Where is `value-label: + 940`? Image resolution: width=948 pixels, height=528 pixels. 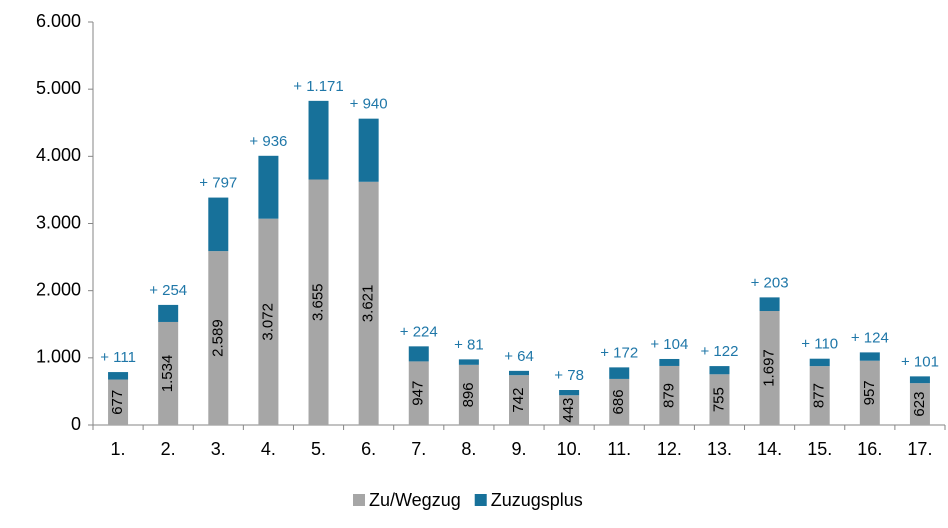 value-label: + 940 is located at coordinates (369, 104).